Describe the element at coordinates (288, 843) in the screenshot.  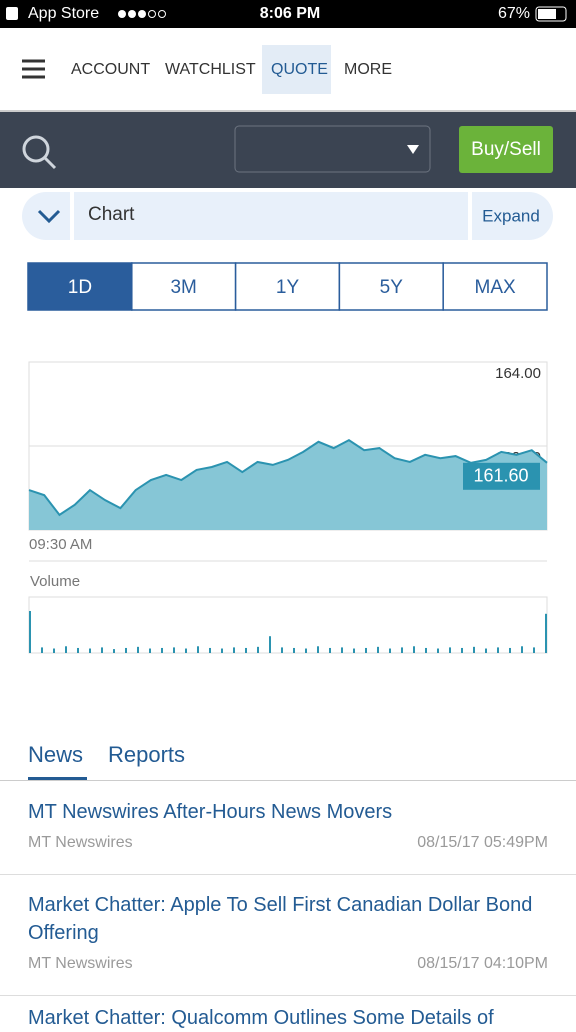
I see `news-meta: MT Newswires 08/15/17 05:49PM` at that location.